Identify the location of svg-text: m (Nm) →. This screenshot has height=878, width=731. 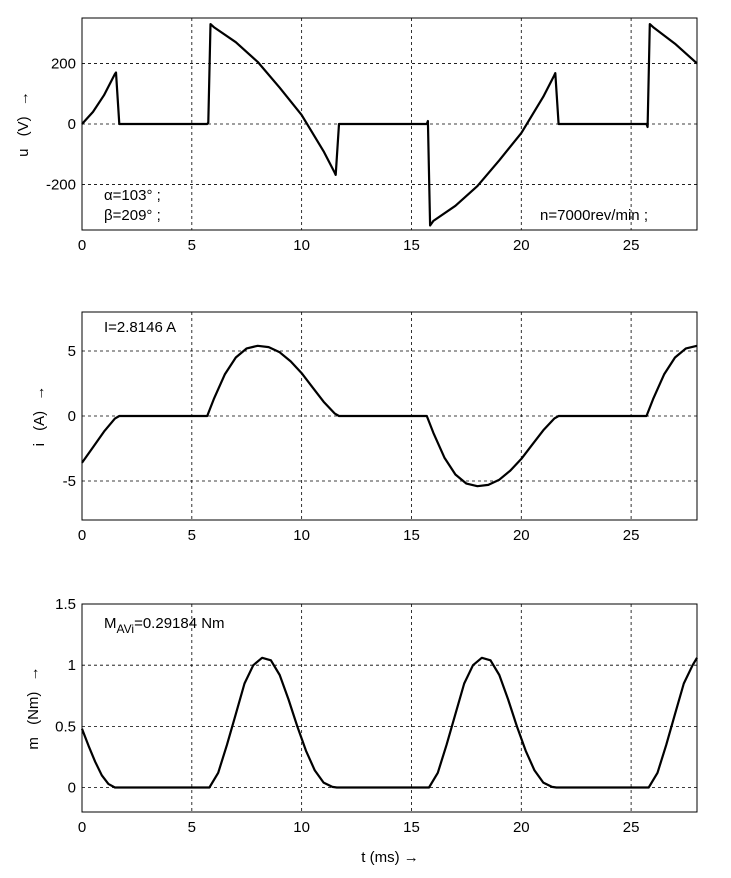
(33, 707).